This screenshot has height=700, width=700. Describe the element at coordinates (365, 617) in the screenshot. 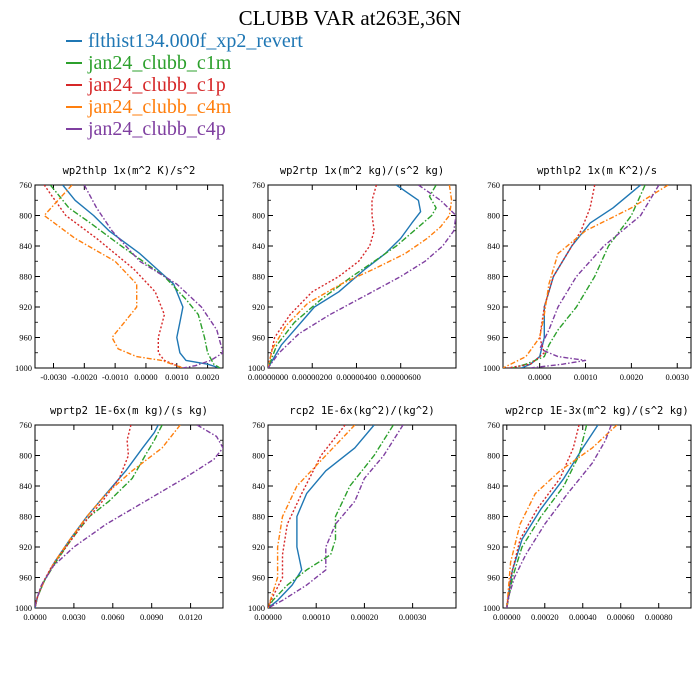

I see `x-tick-label: 0.00020` at that location.